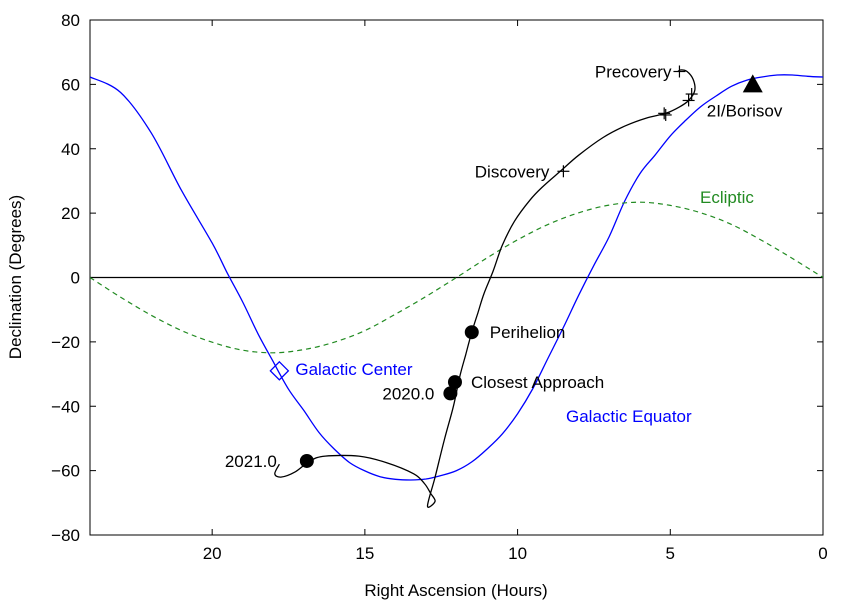 The image size is (857, 606). What do you see at coordinates (408, 393) in the screenshot?
I see `point-label-2020-0: 2020.0` at bounding box center [408, 393].